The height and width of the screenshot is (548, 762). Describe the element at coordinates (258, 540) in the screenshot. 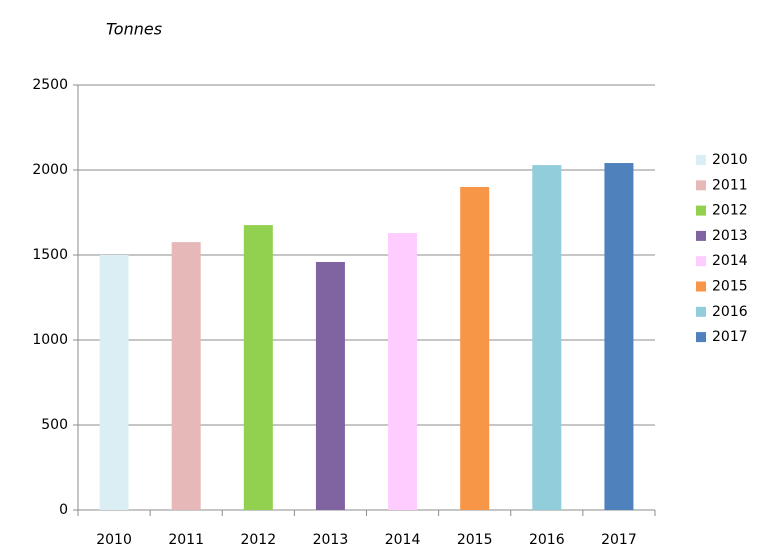

I see `x-tick-label: 2012` at that location.